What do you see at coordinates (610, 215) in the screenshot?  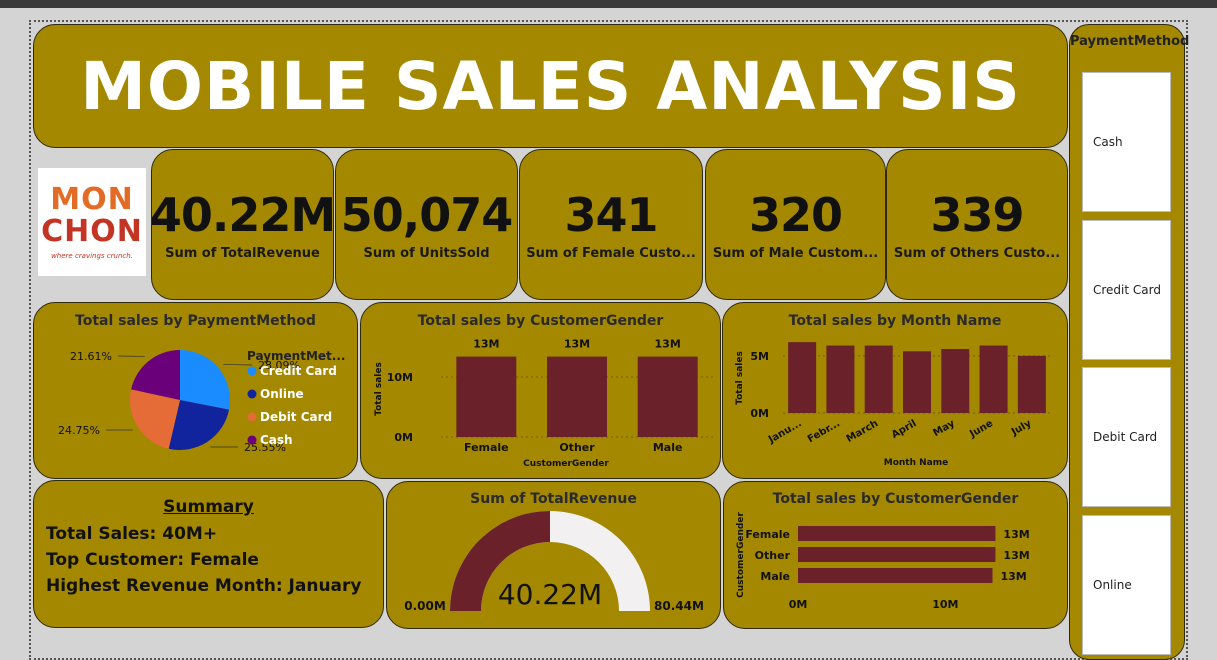 I see `kpi-value: 341` at bounding box center [610, 215].